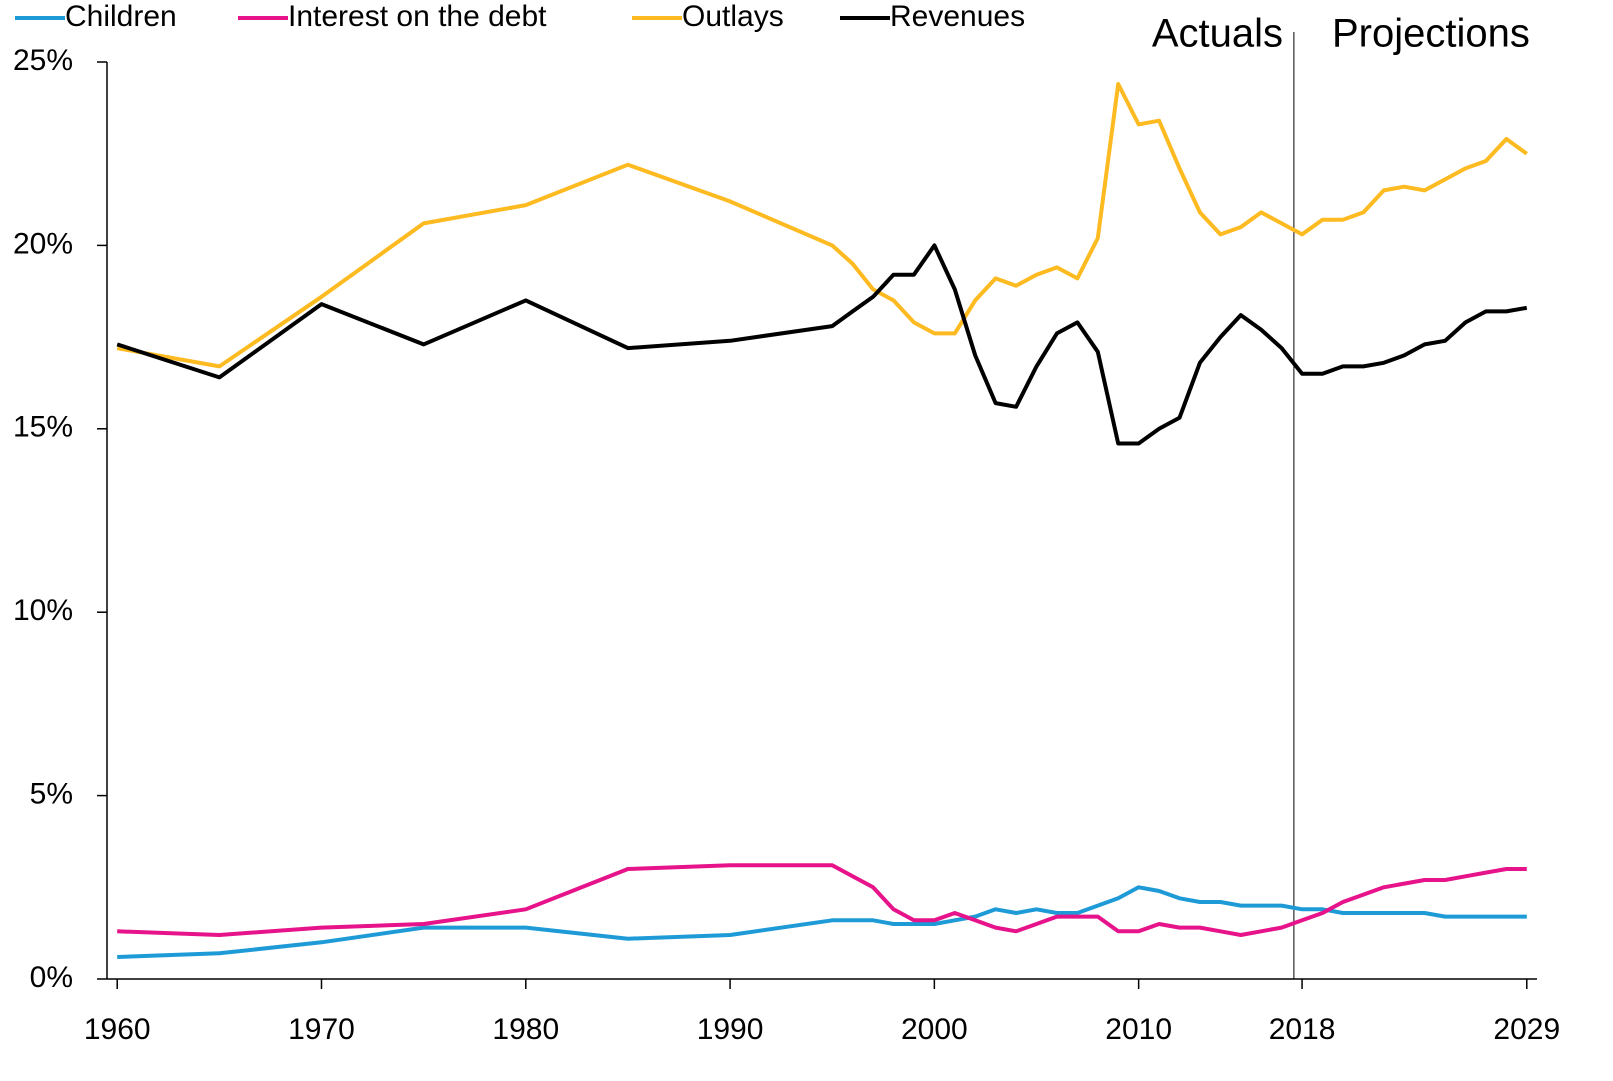 The width and height of the screenshot is (1613, 1081). What do you see at coordinates (1526, 1029) in the screenshot?
I see `x-tick-label: 2029` at bounding box center [1526, 1029].